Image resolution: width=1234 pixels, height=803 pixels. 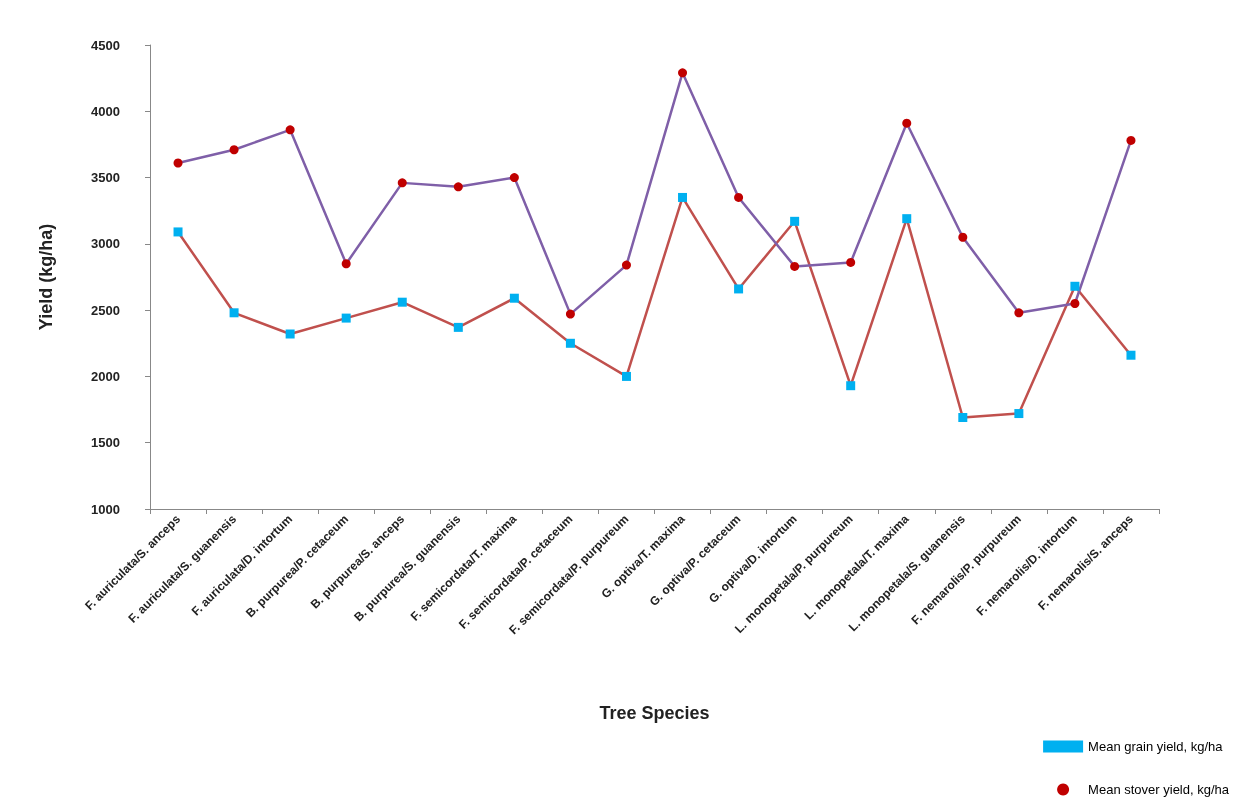 I want to click on legend-label: Mean stover yield, kg/ha, so click(x=1159, y=789).